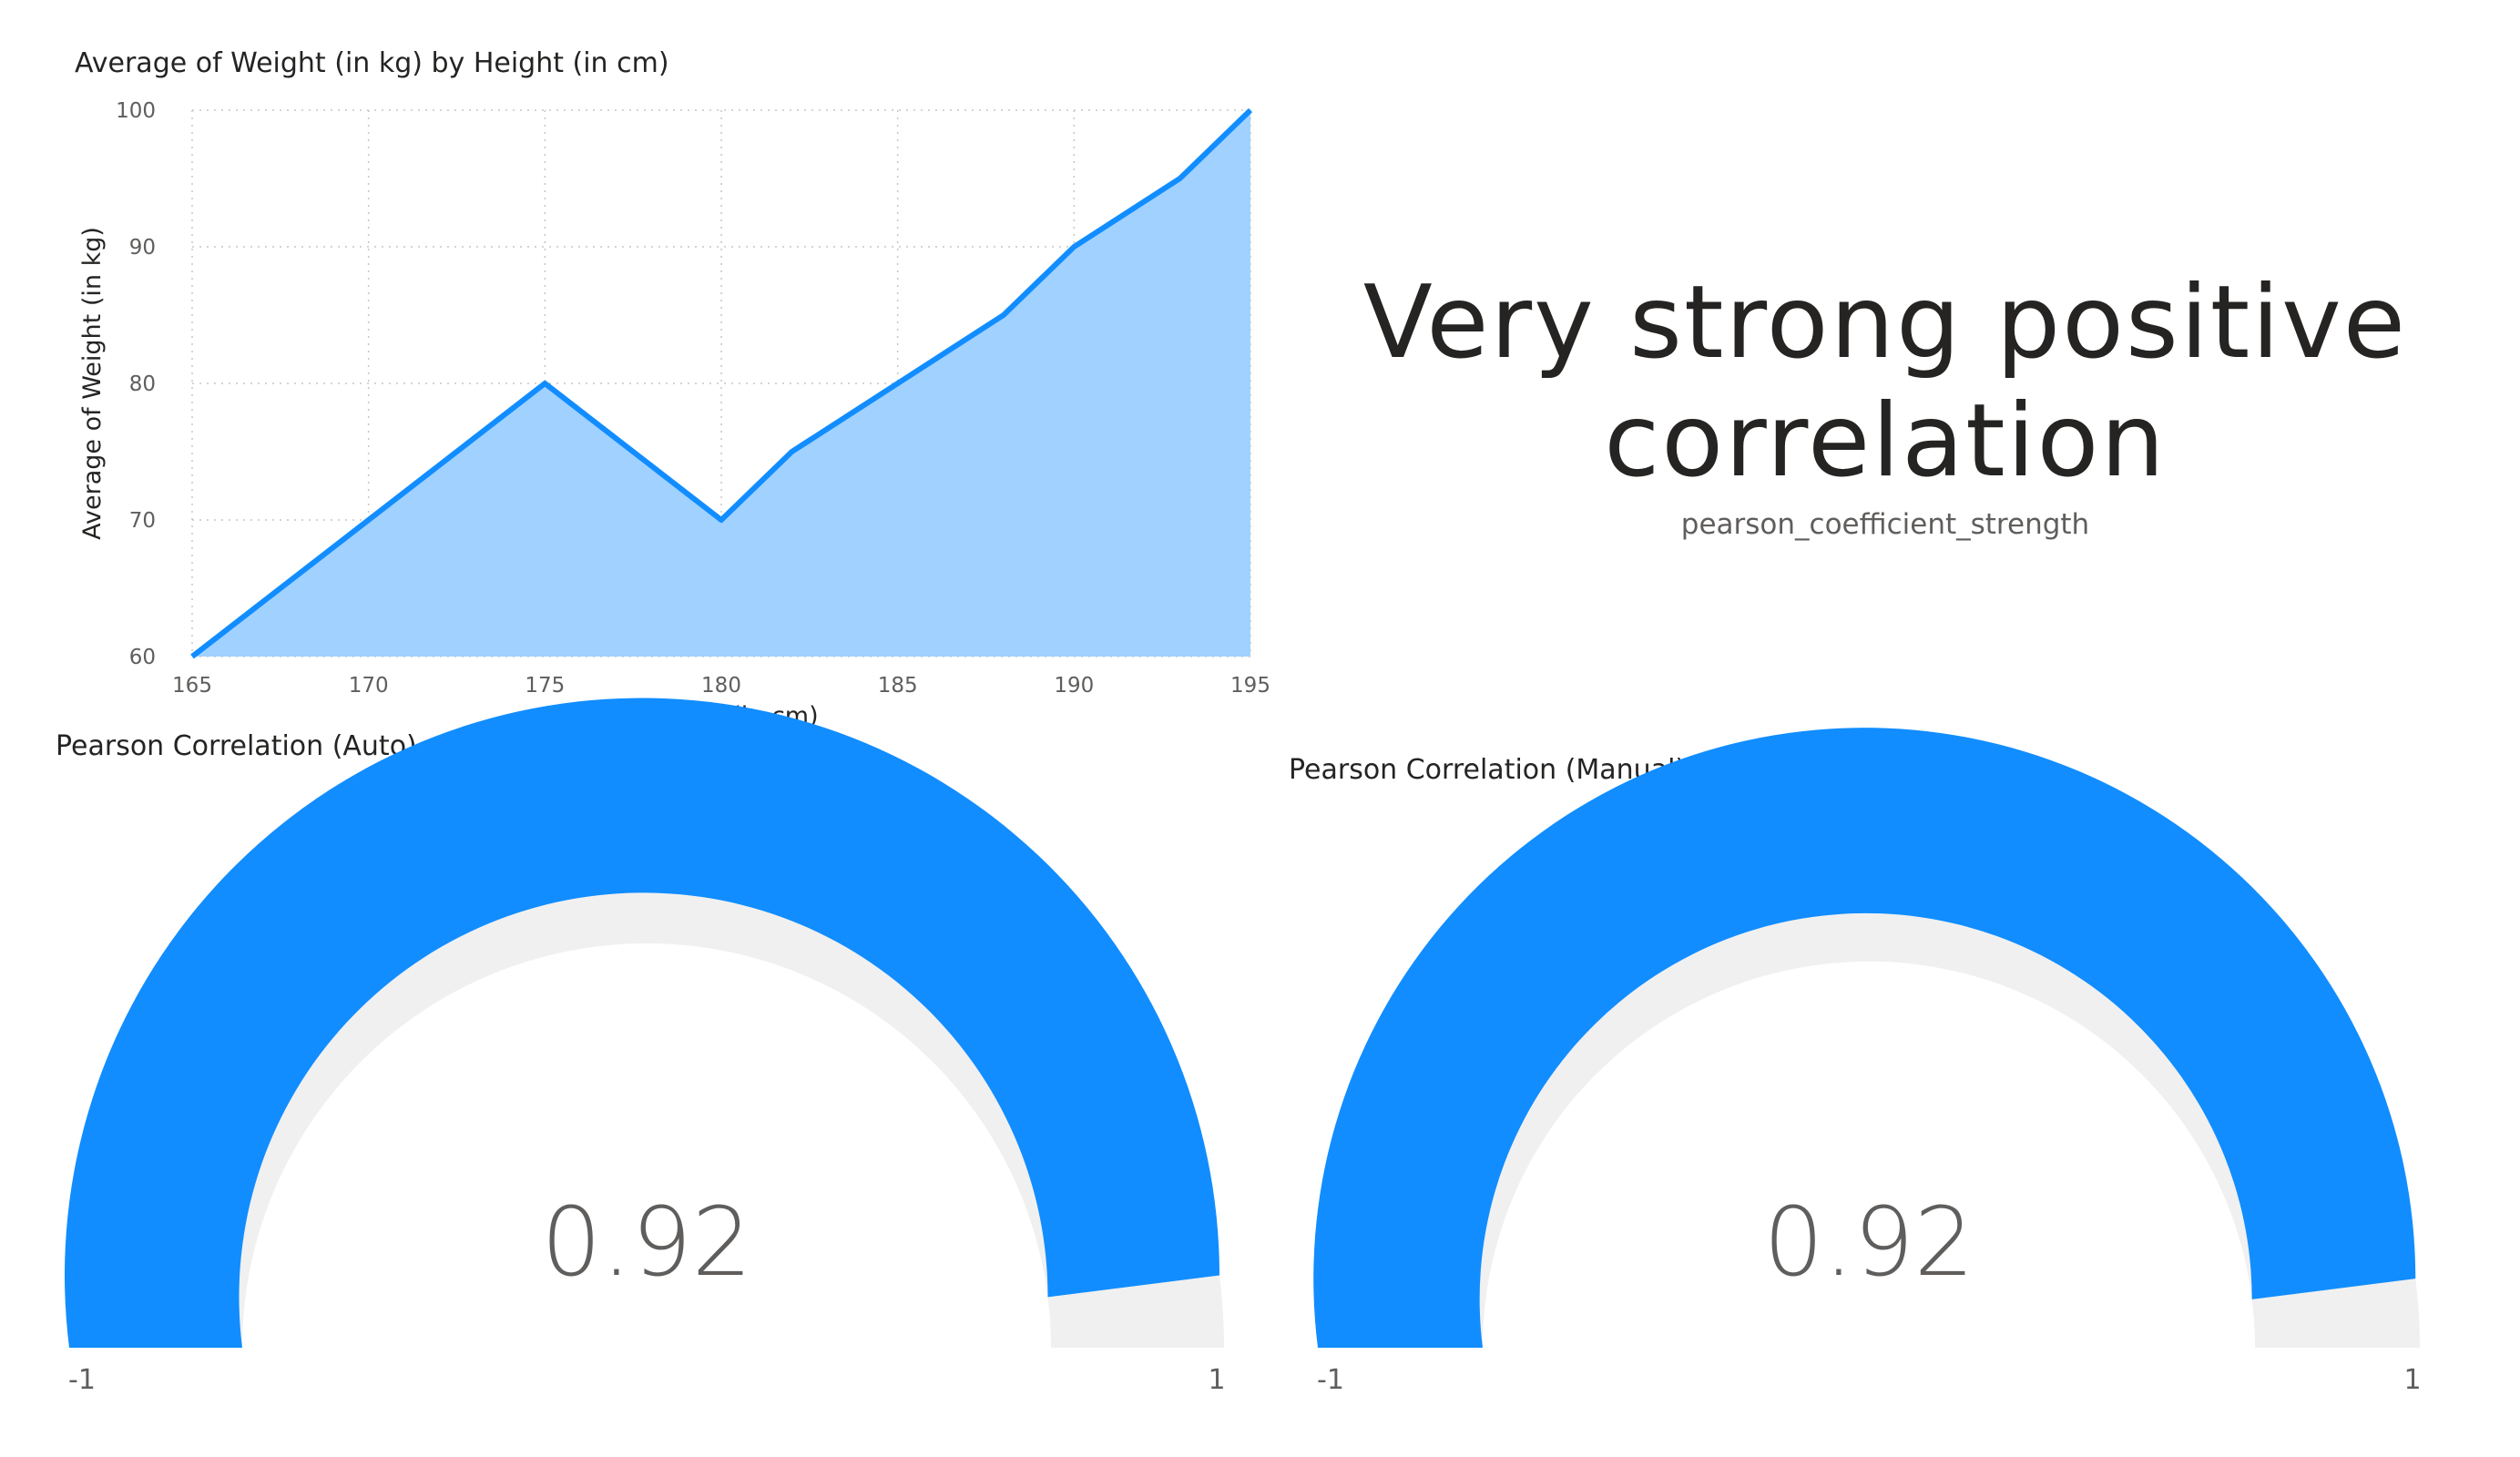 The image size is (2520, 1457). Describe the element at coordinates (142, 248) in the screenshot. I see `y-tick-label: 90` at that location.